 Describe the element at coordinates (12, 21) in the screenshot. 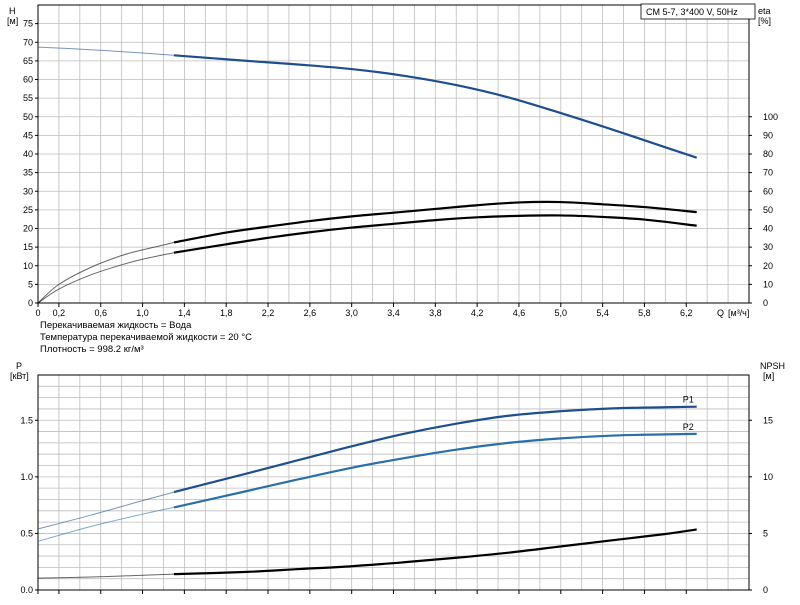

I see `y-left-axis-unit: [м]` at that location.